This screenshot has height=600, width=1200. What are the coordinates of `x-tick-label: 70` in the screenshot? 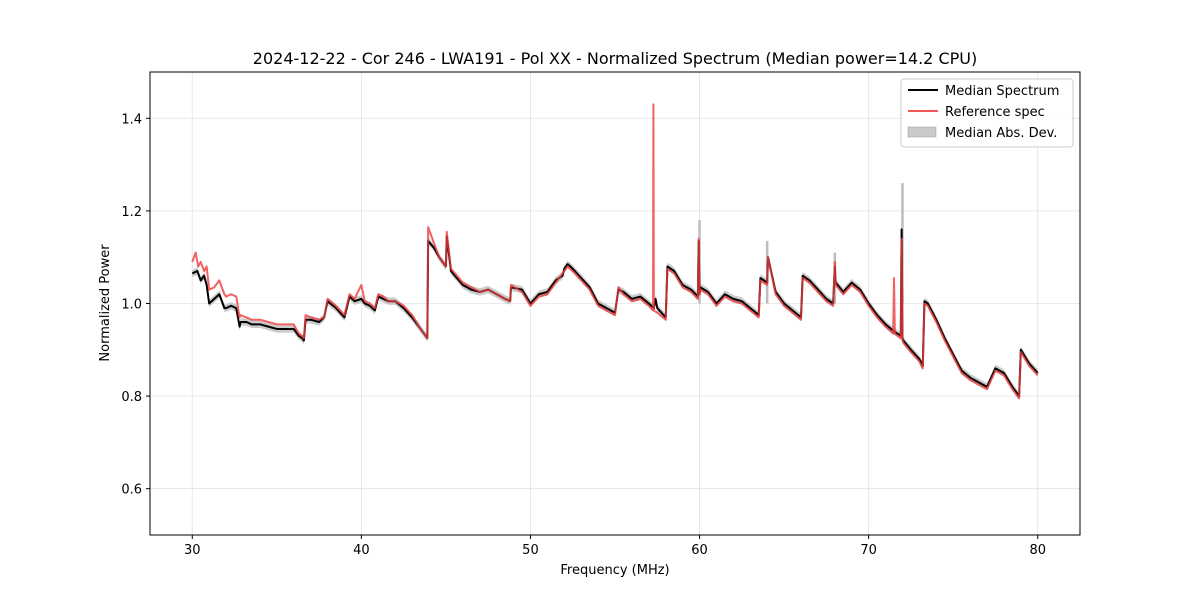 It's located at (868, 550).